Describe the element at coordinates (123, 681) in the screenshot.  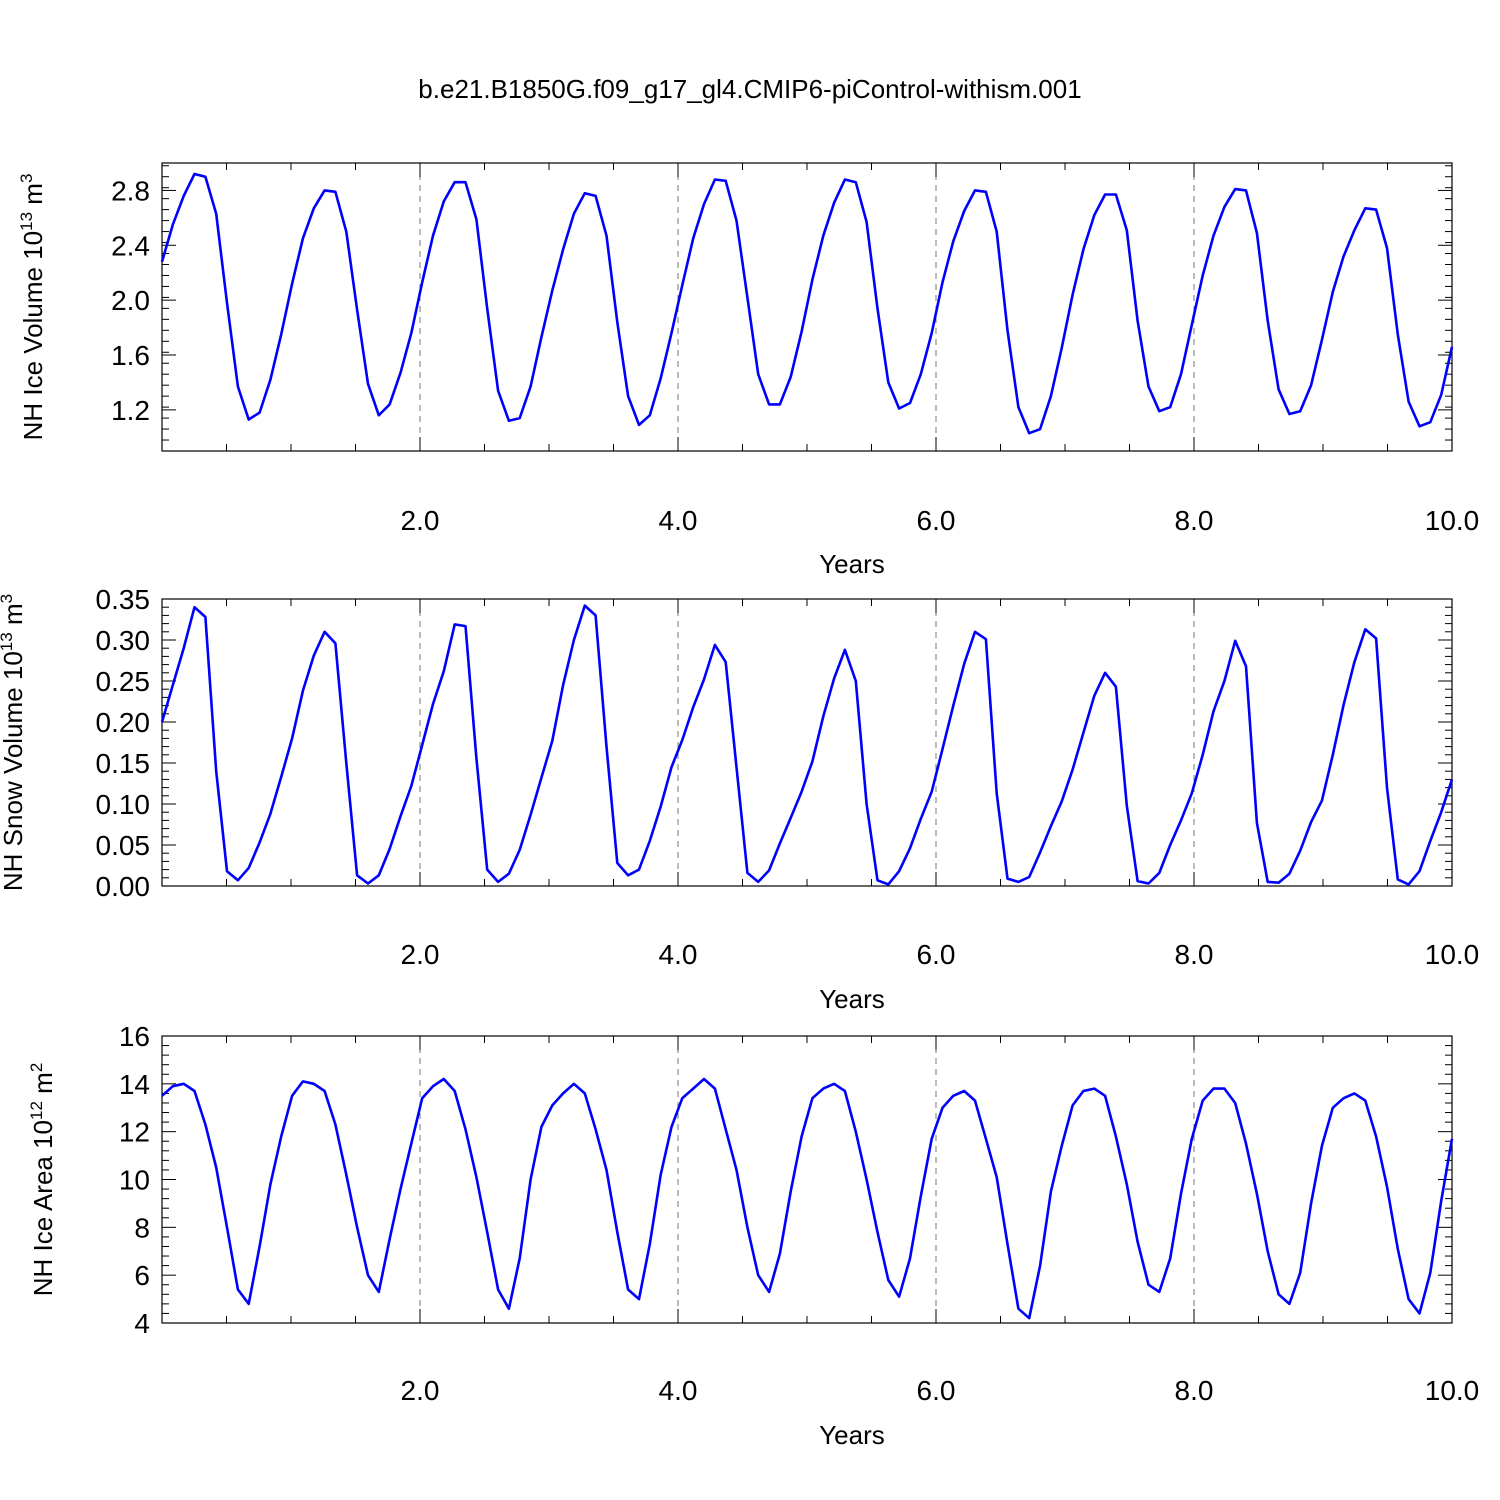
I see `y-tick-label: 0.25` at that location.